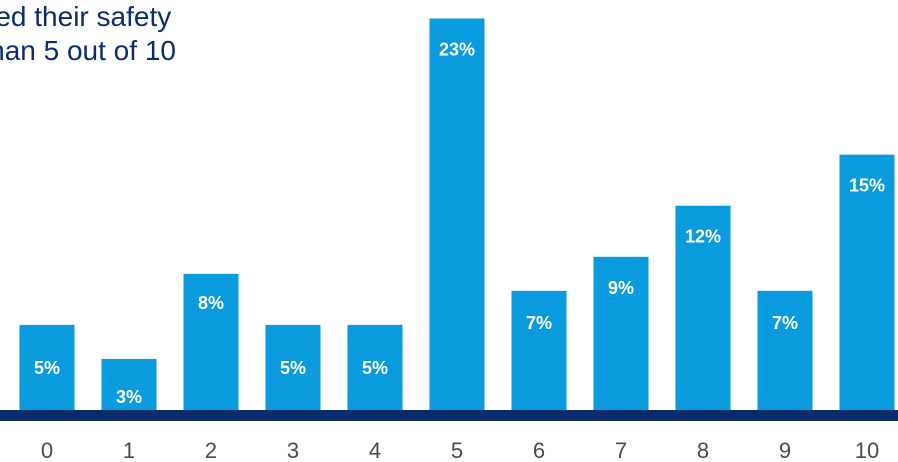  What do you see at coordinates (703, 237) in the screenshot?
I see `data-label-8: 12%` at bounding box center [703, 237].